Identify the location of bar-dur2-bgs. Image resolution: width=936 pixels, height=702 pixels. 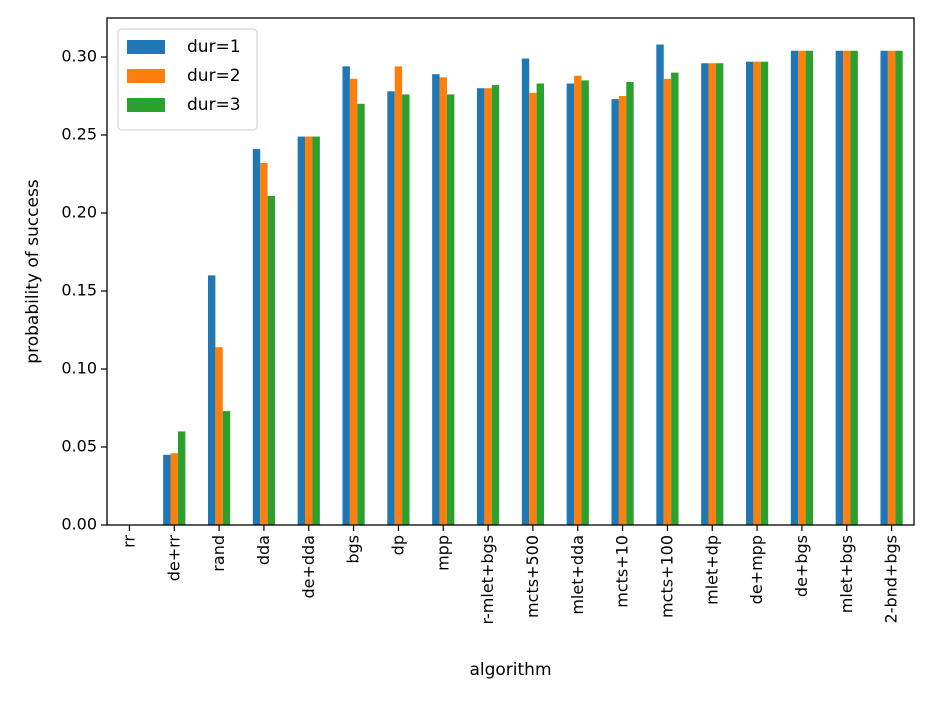
(353, 301).